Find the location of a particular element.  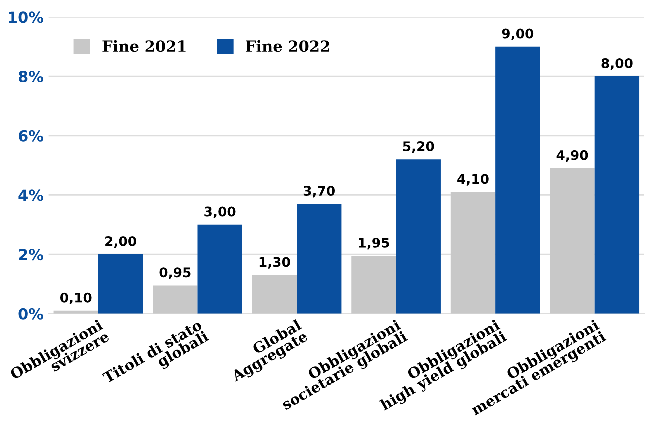

data-label: 5,20 is located at coordinates (418, 148).